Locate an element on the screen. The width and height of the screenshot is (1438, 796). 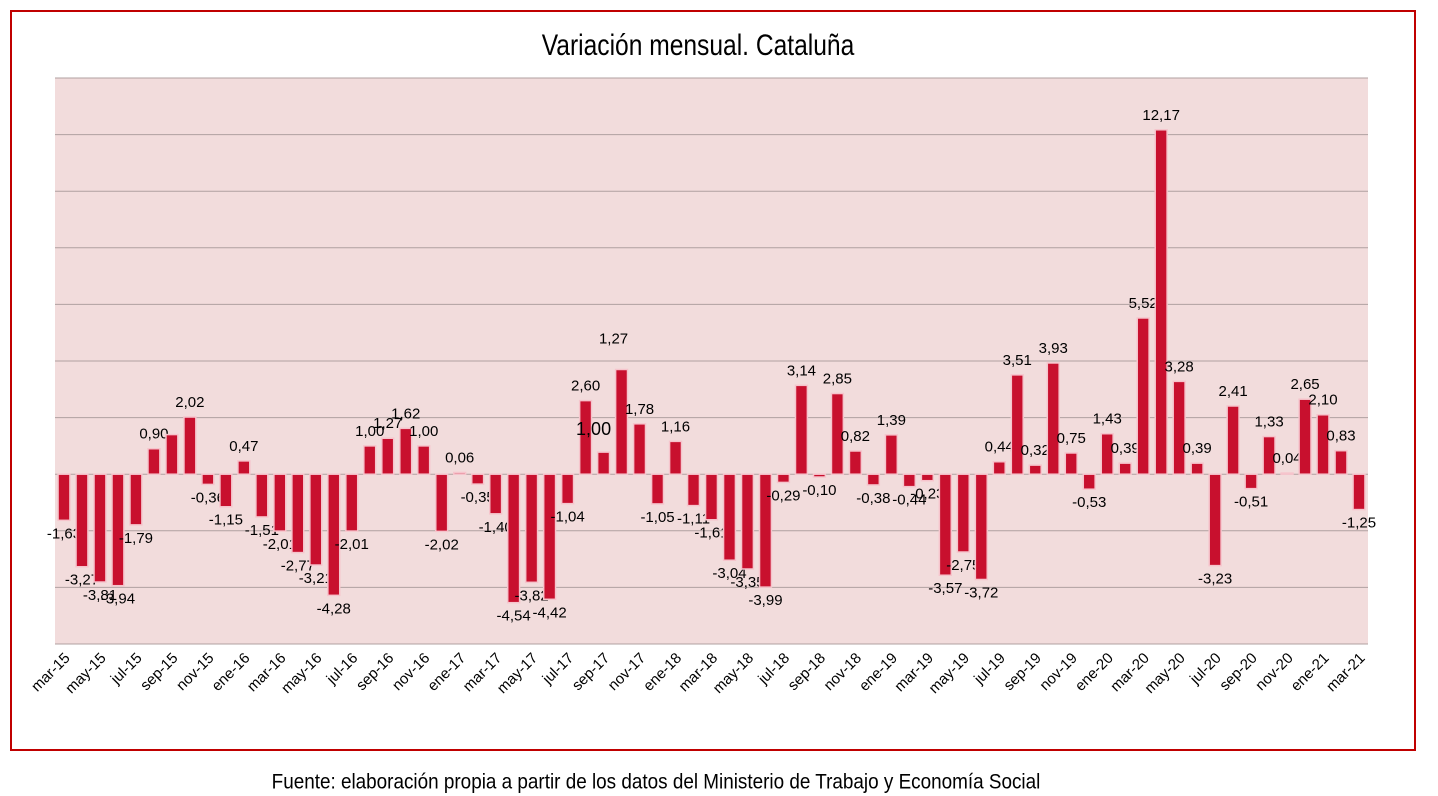
value-label: -1,05 is located at coordinates (657, 517).